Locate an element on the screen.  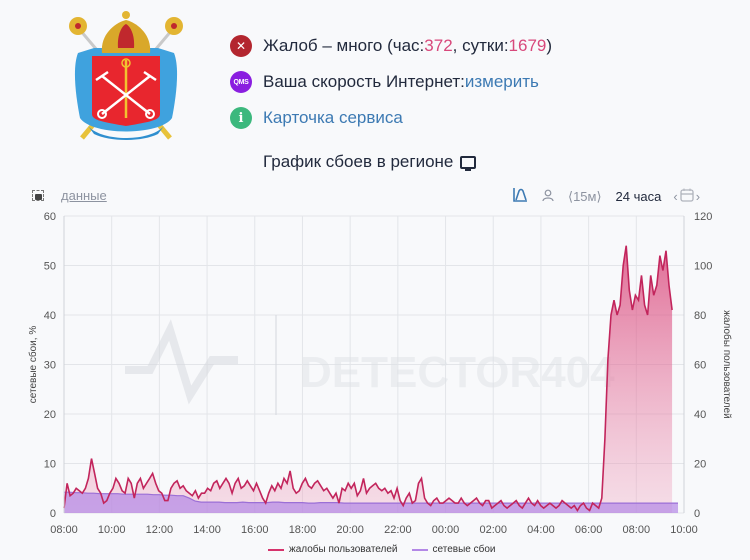
speed-test-row: QMS Ваша скорость Интернет: измерить is located at coordinates (391, 82).